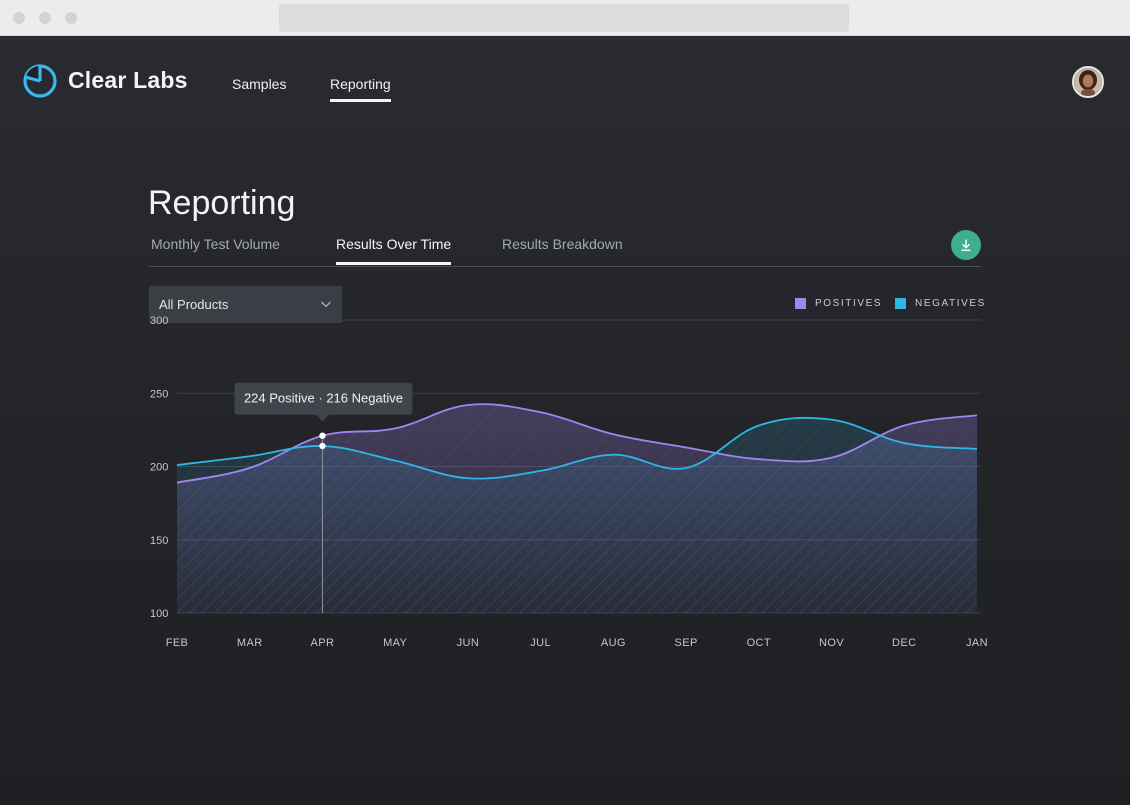  What do you see at coordinates (360, 89) in the screenshot?
I see `nav-reporting: Reporting` at bounding box center [360, 89].